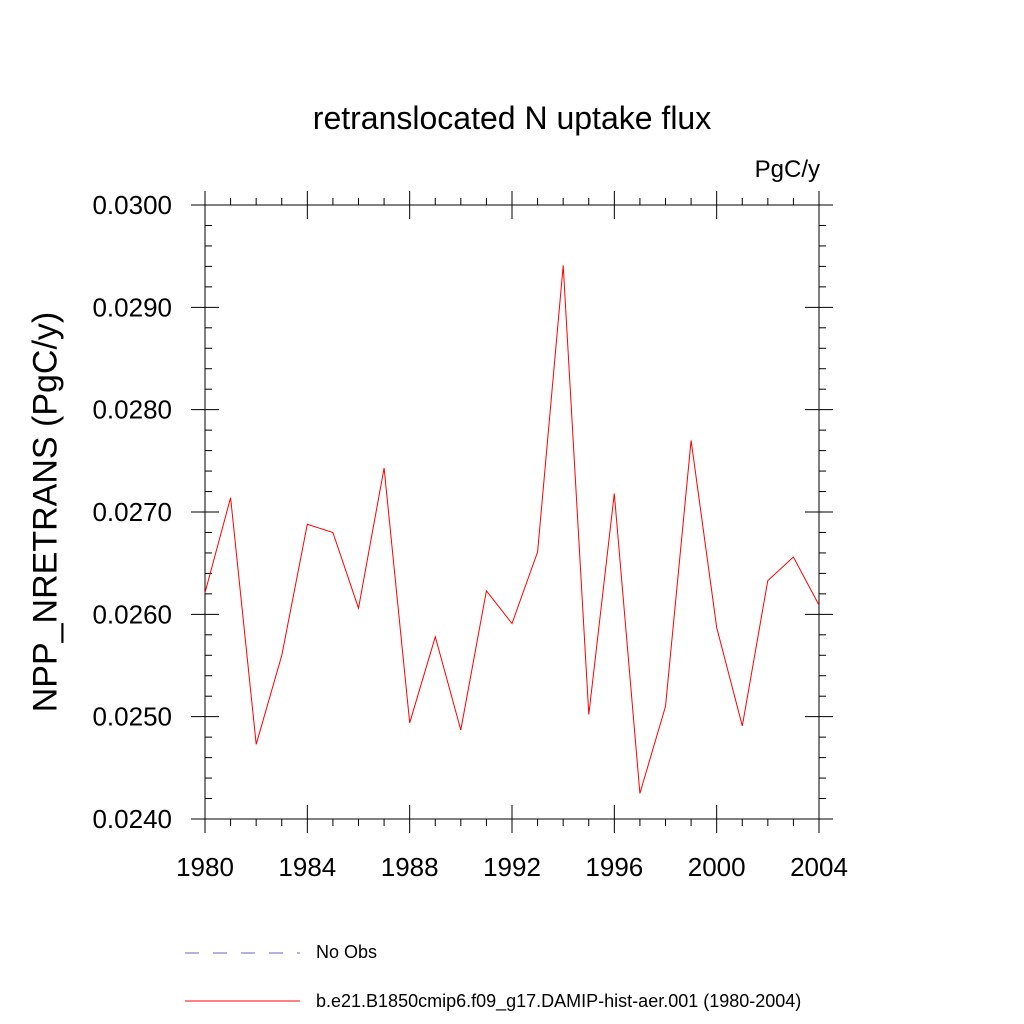  I want to click on x-tick-label: 2000, so click(717, 867).